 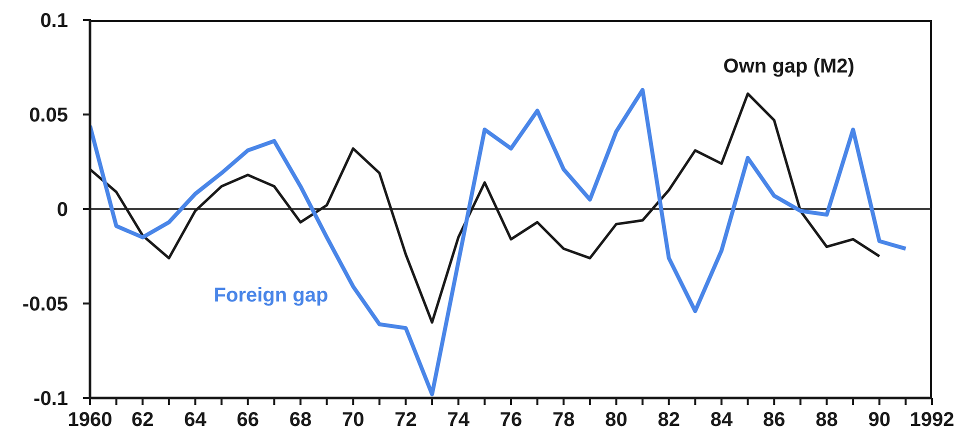 What do you see at coordinates (669, 420) in the screenshot?
I see `x-tick-label: 82` at bounding box center [669, 420].